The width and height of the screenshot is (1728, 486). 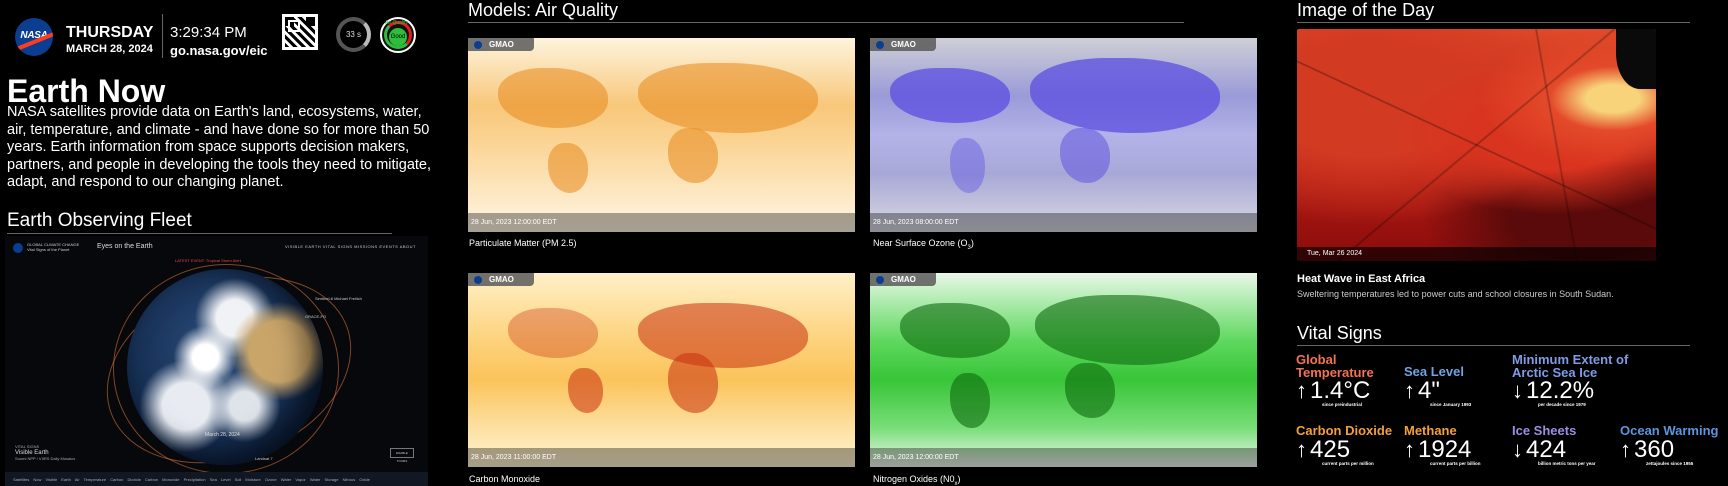 What do you see at coordinates (917, 480) in the screenshot?
I see `map-caption: Nitrogen Oxides (N0x)` at bounding box center [917, 480].